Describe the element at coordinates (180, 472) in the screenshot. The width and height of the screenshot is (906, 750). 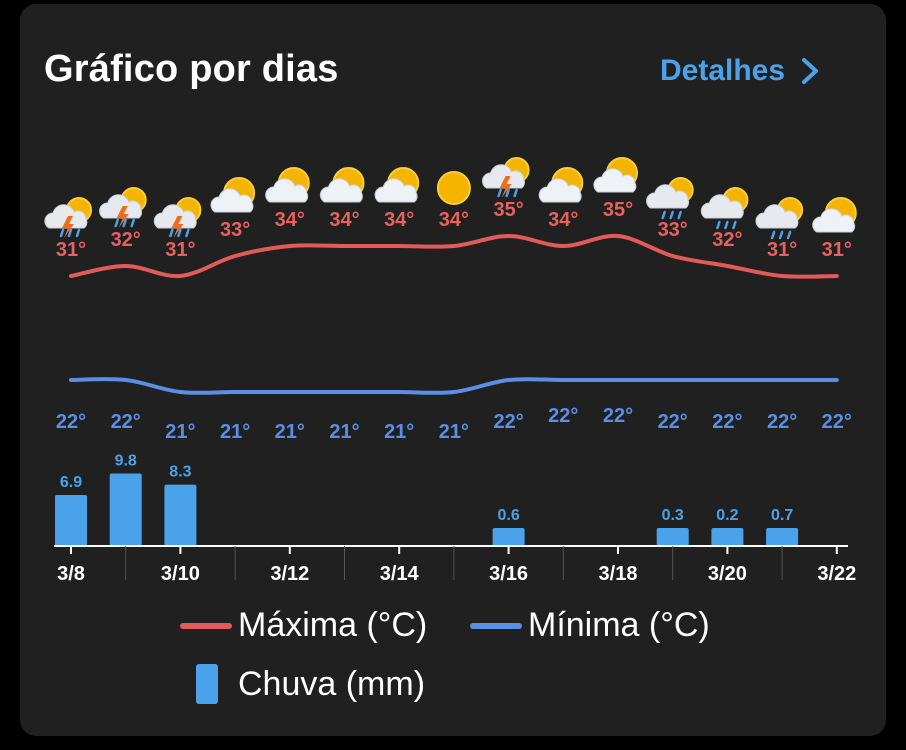
I see `rain-value-label: 8.3` at that location.